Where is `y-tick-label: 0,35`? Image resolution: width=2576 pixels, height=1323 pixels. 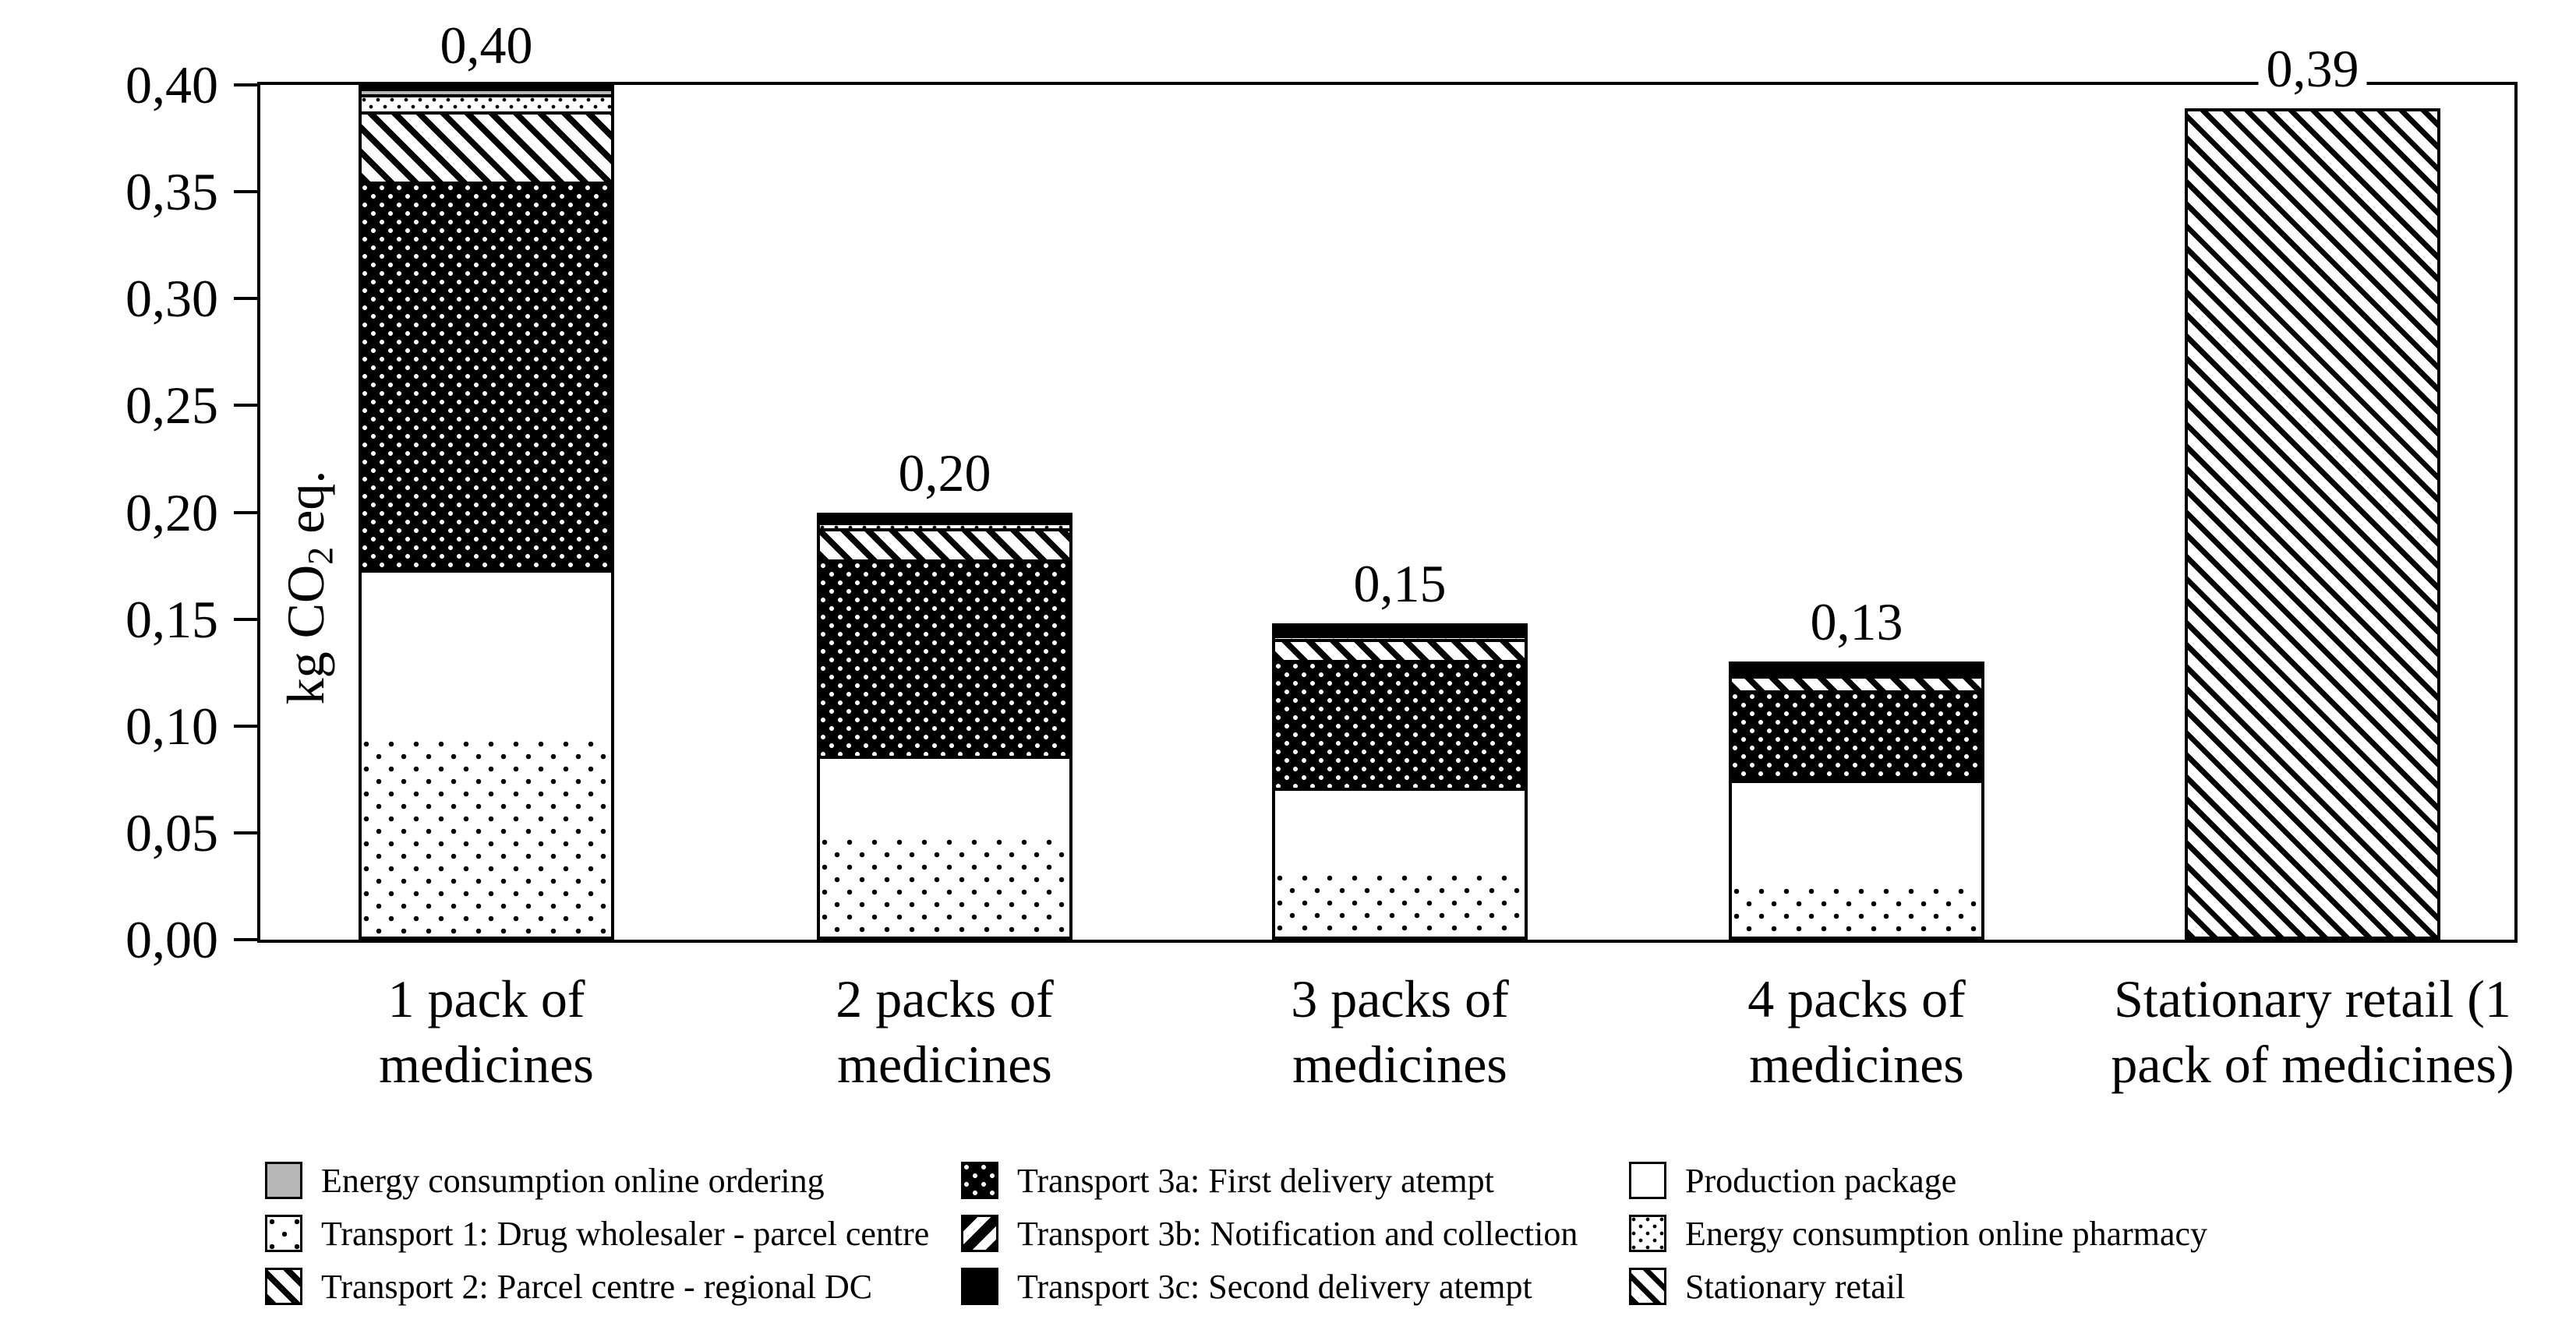
y-tick-label: 0,35 is located at coordinates (171, 192).